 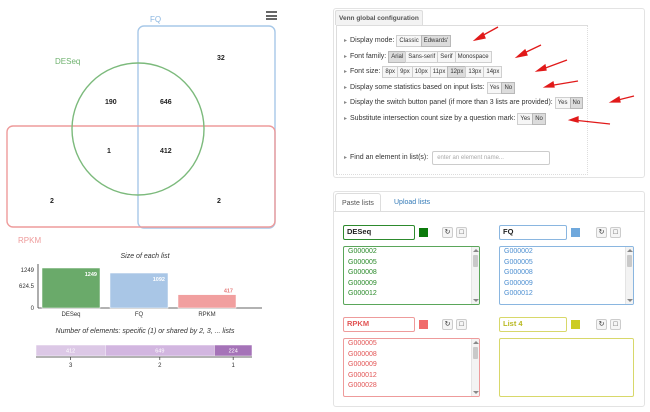 I want to click on bar-value-label: 1249, so click(x=91, y=275).